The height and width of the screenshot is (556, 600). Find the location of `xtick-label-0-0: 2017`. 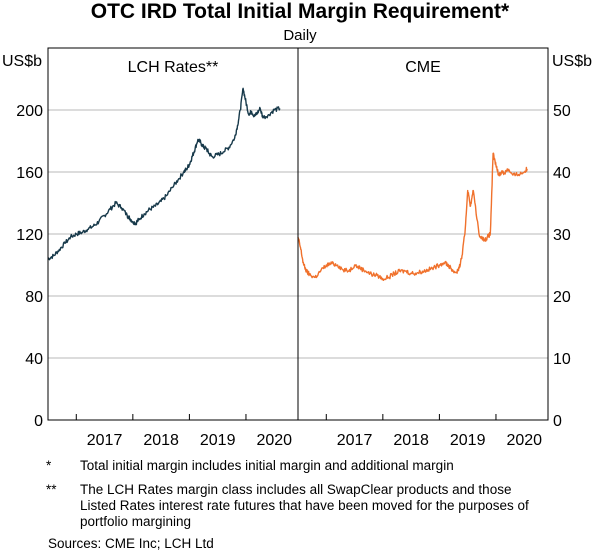

xtick-label-0-0: 2017 is located at coordinates (105, 440).